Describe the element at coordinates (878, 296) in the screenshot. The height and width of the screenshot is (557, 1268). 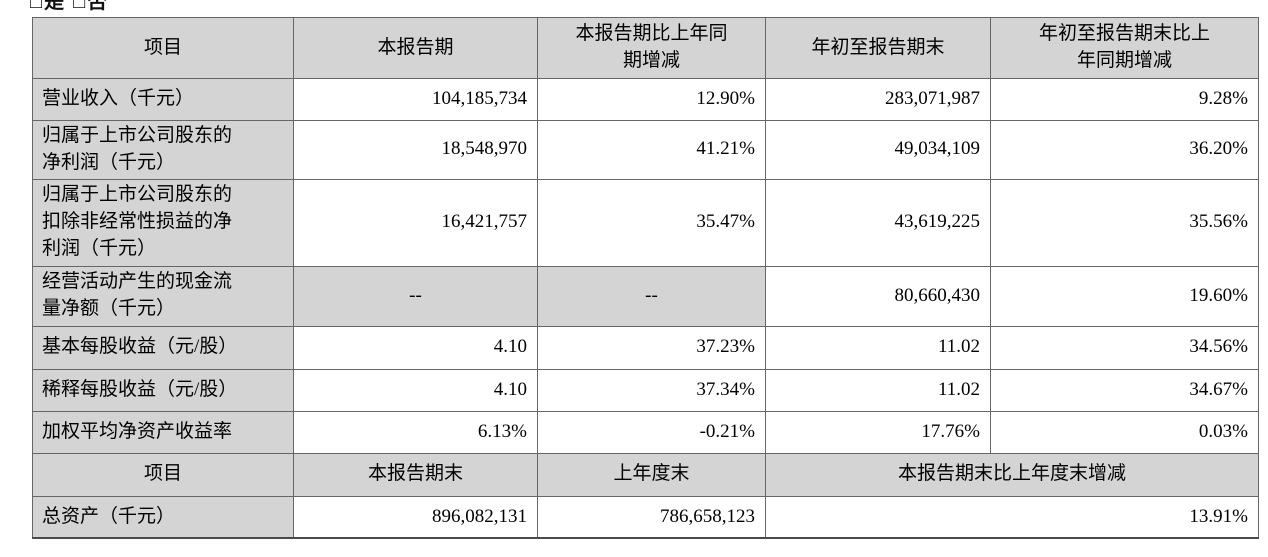
I see `table-cell: 80,660,430` at that location.